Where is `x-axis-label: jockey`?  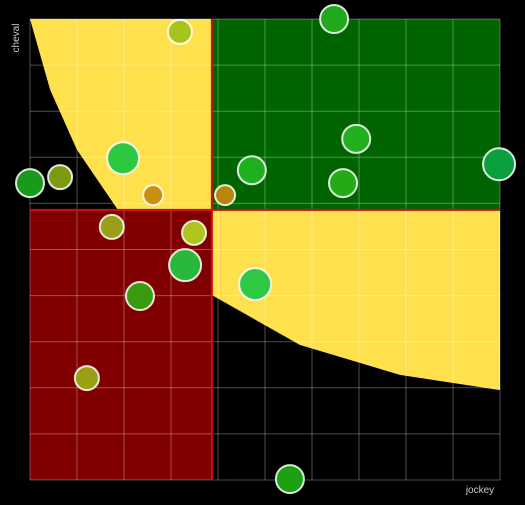 x-axis-label: jockey is located at coordinates (479, 490).